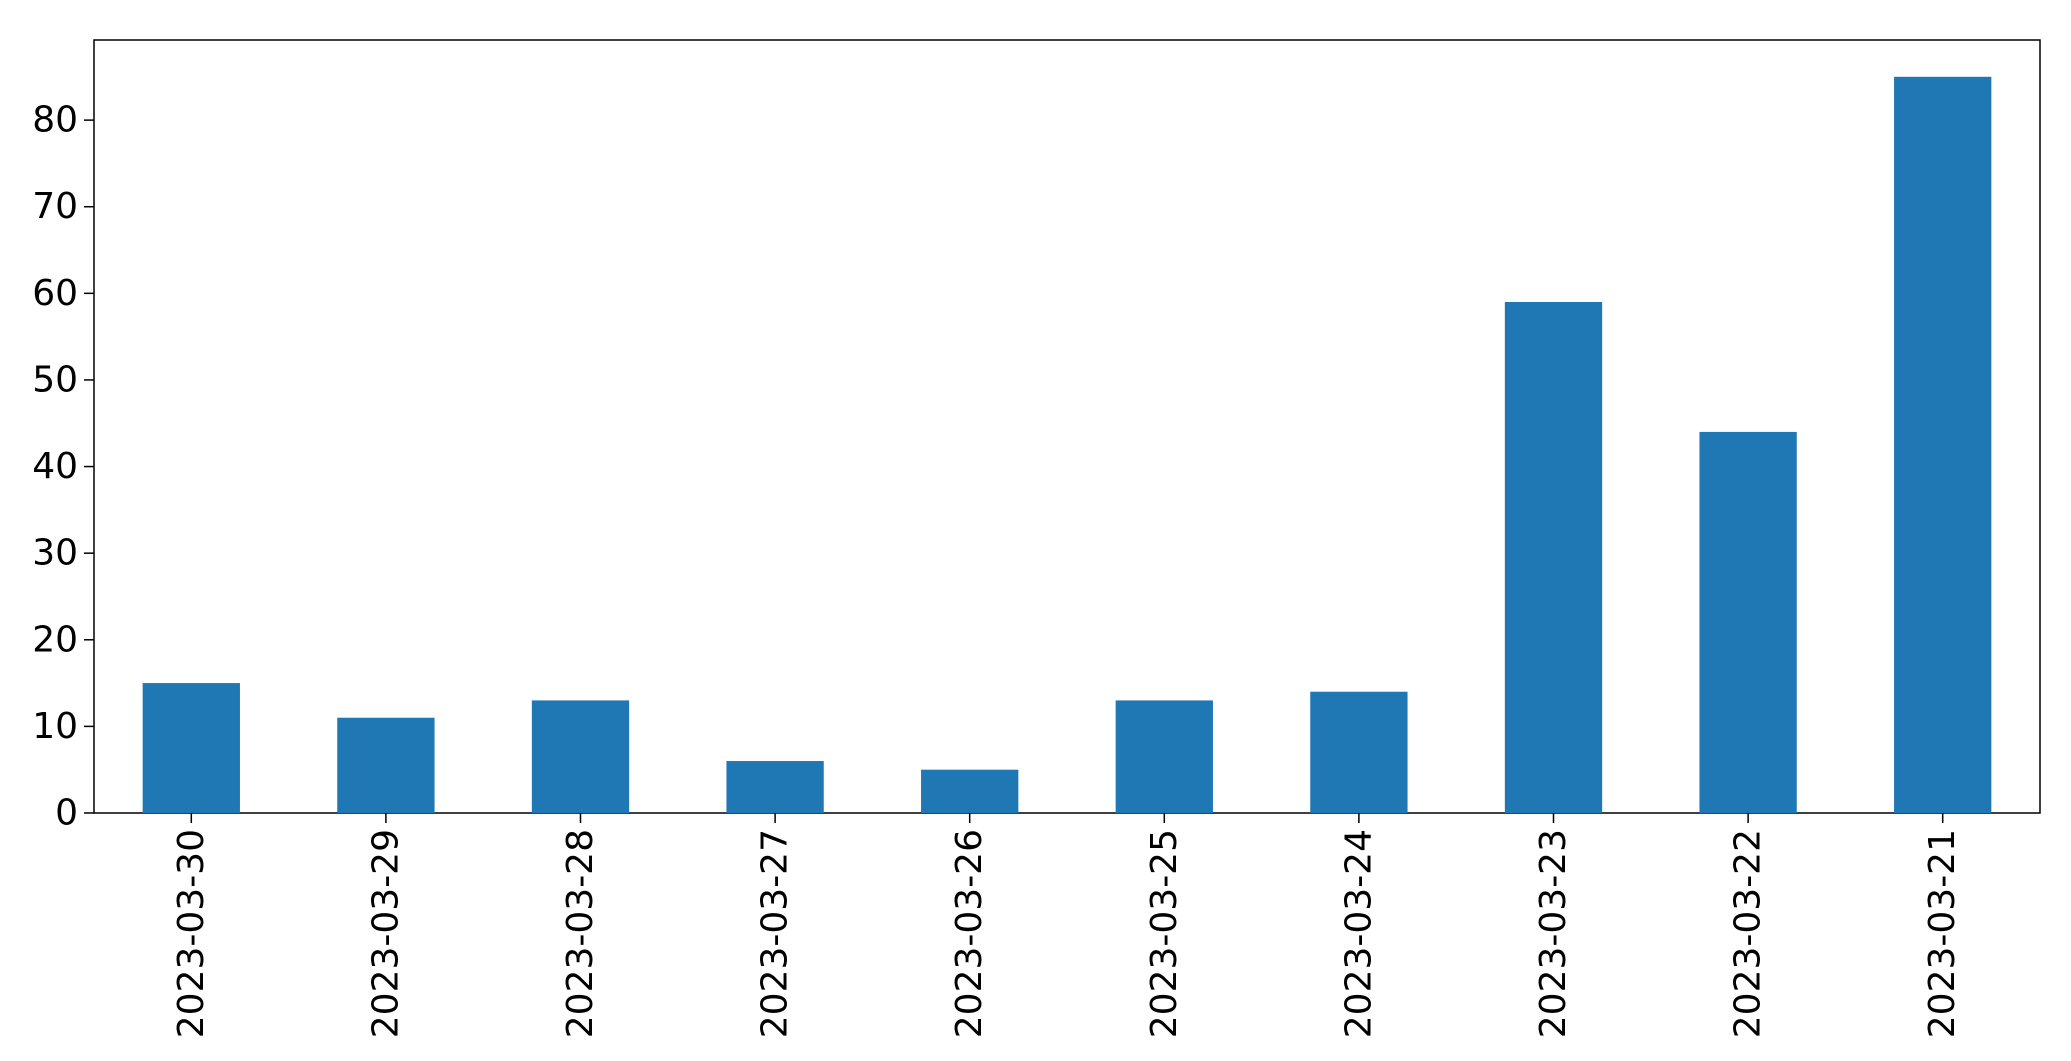 The image size is (2071, 1061). Describe the element at coordinates (66, 813) in the screenshot. I see `y-tick-label: 0` at that location.